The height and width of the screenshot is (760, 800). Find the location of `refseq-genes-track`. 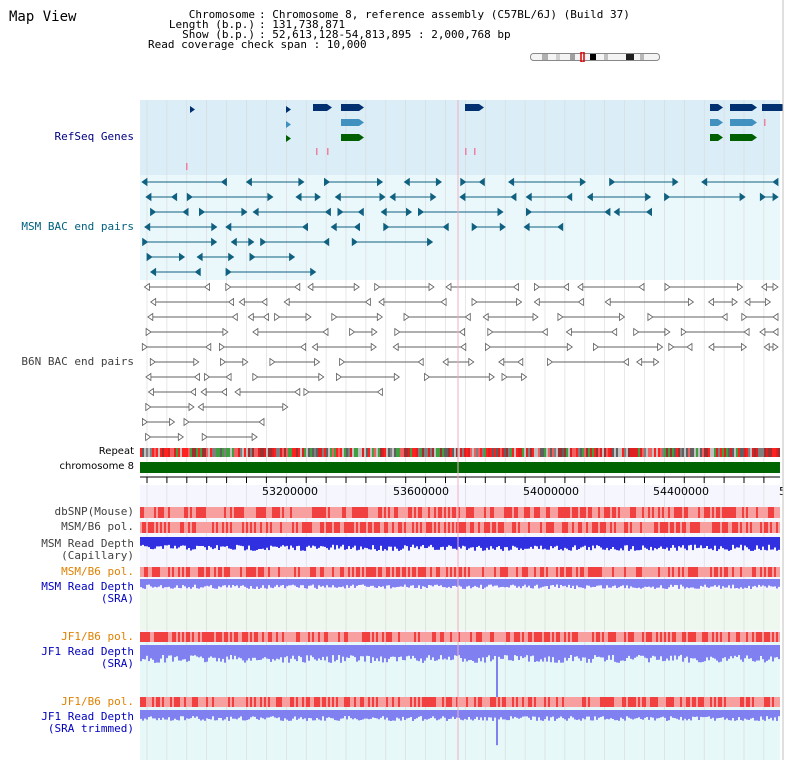

refseq-genes-track is located at coordinates (486, 137).